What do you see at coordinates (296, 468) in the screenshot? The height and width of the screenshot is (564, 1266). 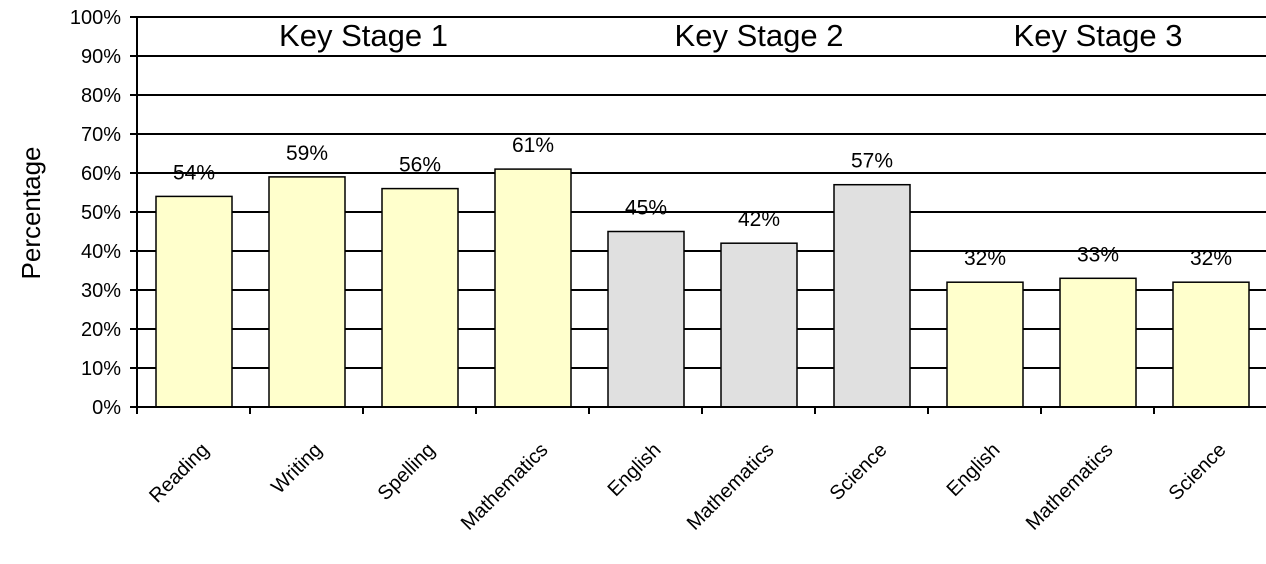 I see `x-tick-label: Writing` at bounding box center [296, 468].